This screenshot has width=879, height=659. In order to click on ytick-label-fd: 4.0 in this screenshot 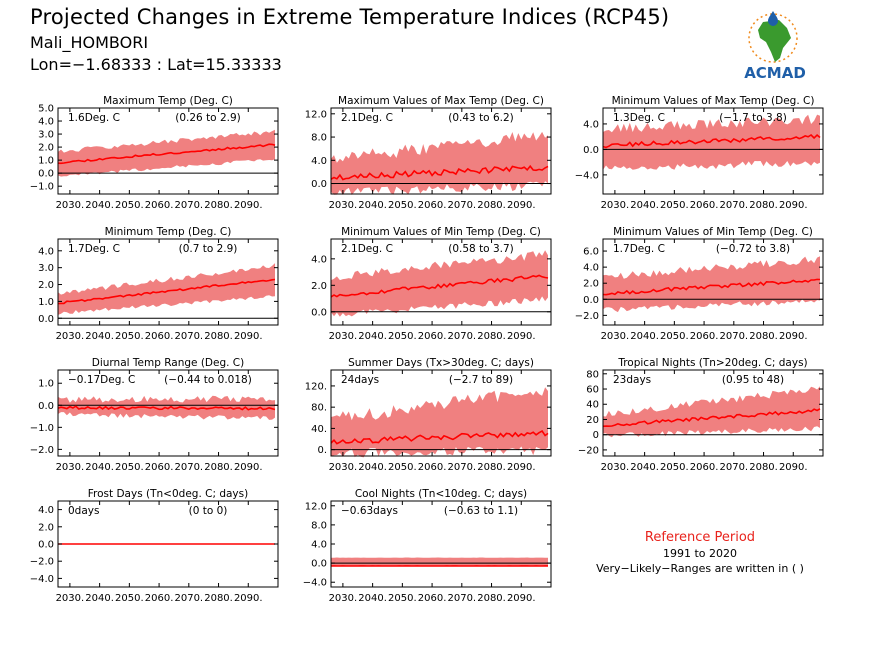, I will do `click(46, 510)`.